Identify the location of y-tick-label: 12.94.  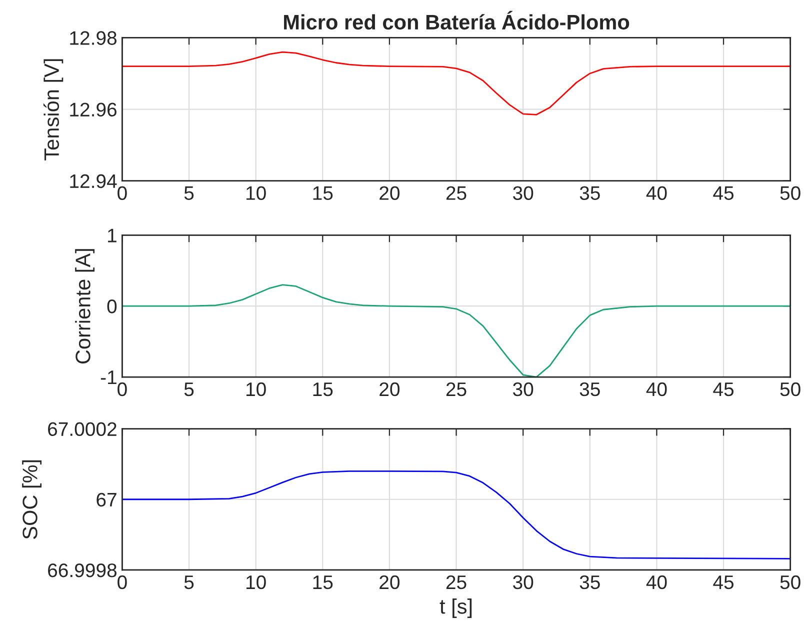
(93, 181).